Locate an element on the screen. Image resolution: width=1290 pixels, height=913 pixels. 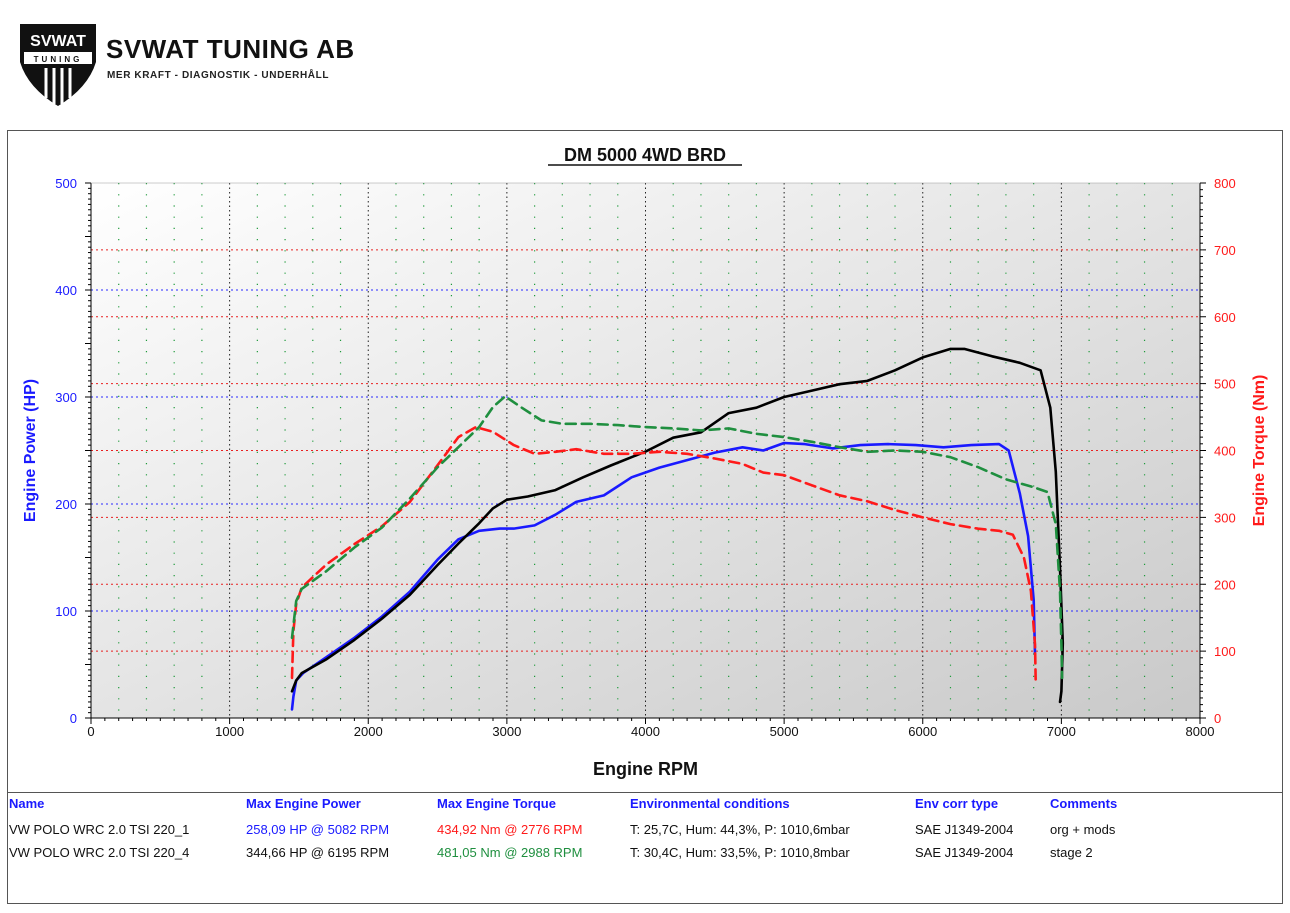
company-logo: SVWAT TUNING is located at coordinates (58, 65).